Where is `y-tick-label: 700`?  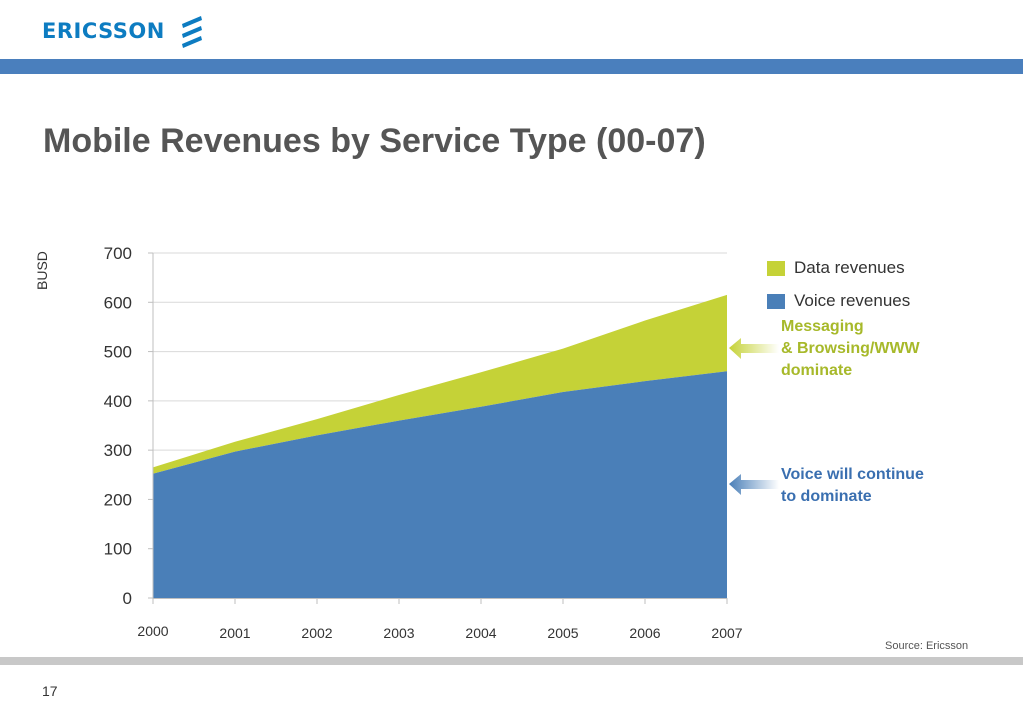
y-tick-label: 700 is located at coordinates (118, 253).